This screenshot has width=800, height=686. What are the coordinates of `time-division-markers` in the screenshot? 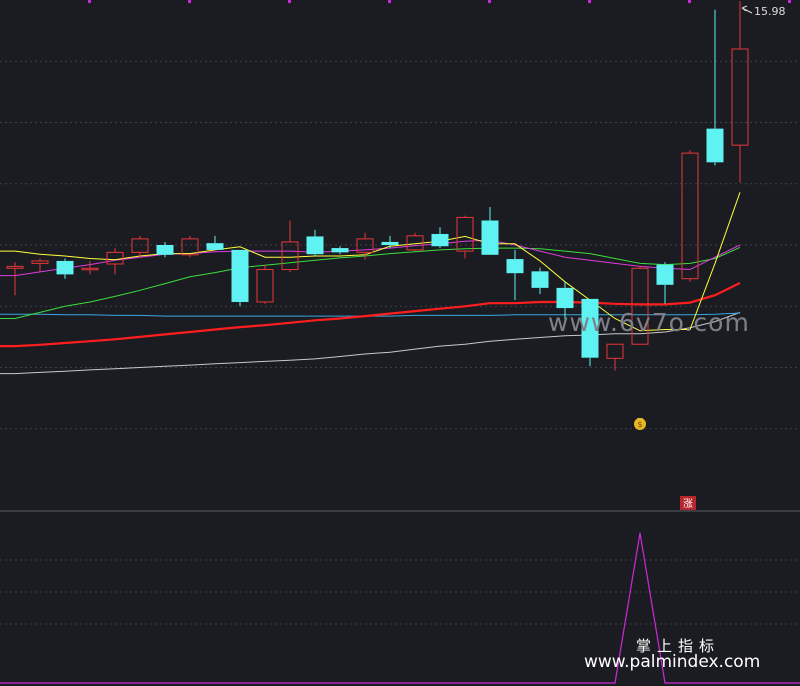 It's located at (439, 1).